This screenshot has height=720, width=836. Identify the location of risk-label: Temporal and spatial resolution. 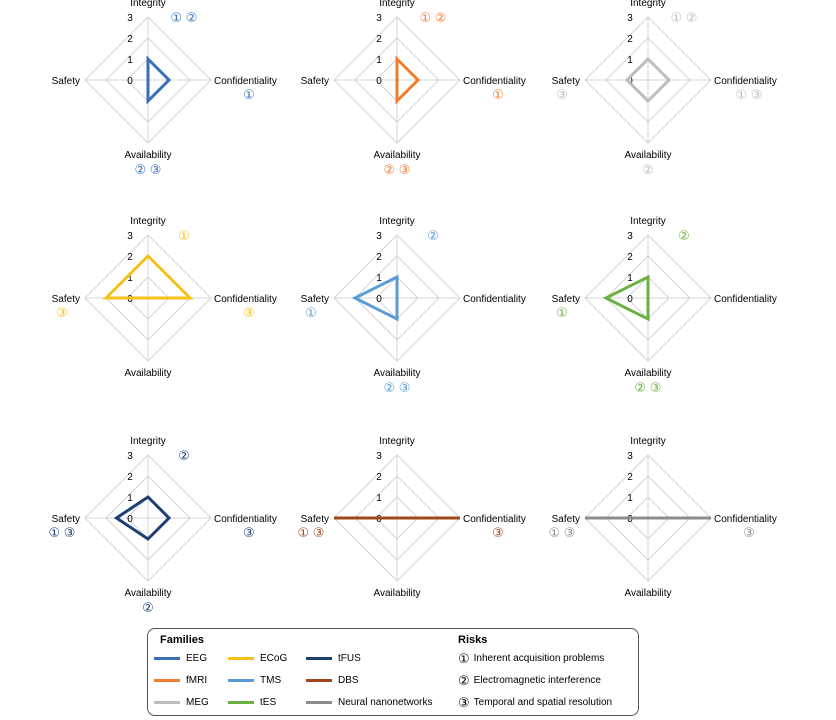
(543, 702).